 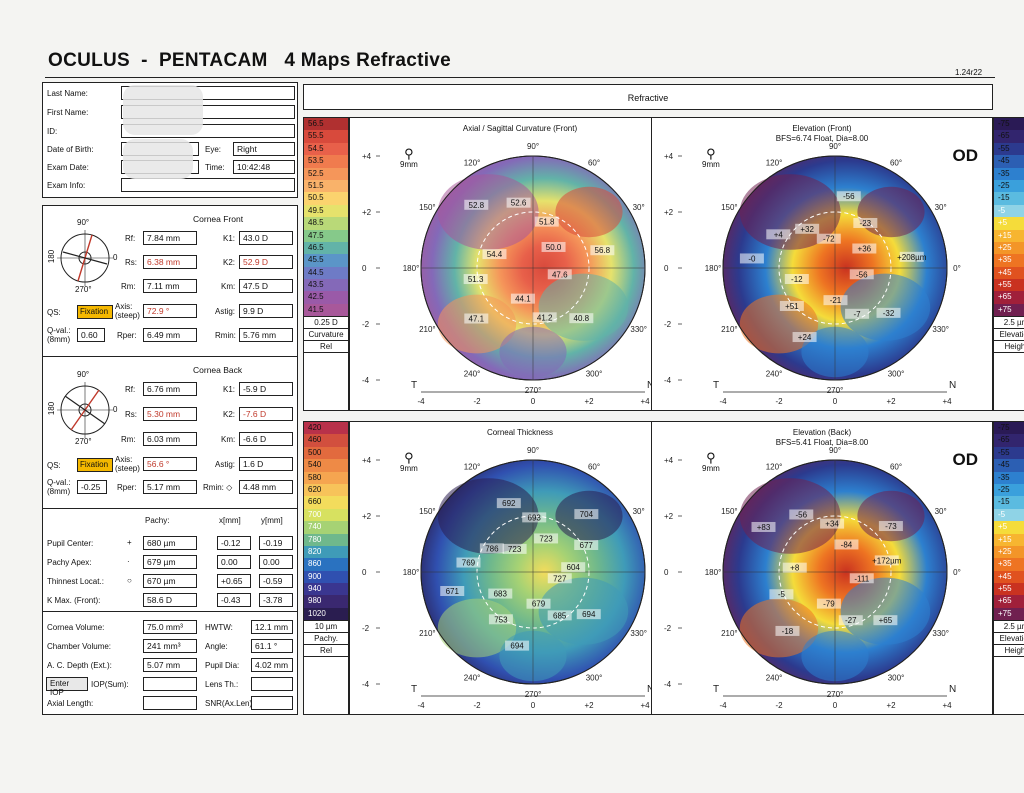 What do you see at coordinates (1009, 428) in the screenshot?
I see `scale-step: -75` at bounding box center [1009, 428].